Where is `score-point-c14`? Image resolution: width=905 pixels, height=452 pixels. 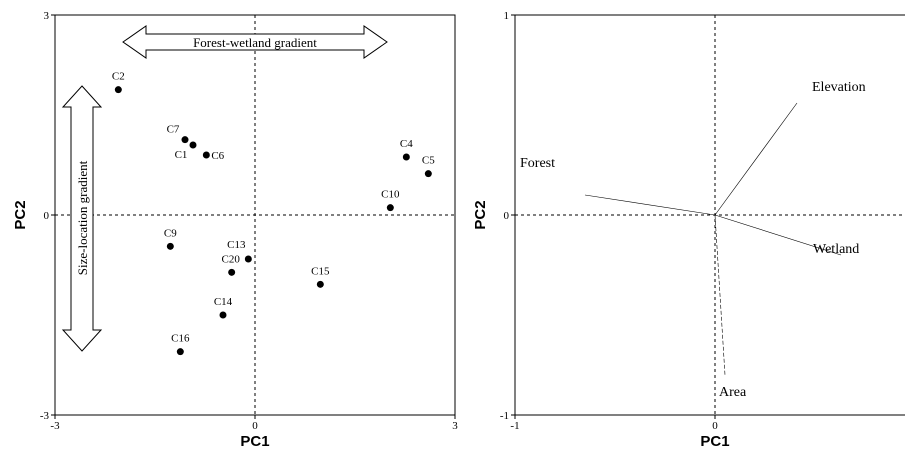 score-point-c14 is located at coordinates (223, 315).